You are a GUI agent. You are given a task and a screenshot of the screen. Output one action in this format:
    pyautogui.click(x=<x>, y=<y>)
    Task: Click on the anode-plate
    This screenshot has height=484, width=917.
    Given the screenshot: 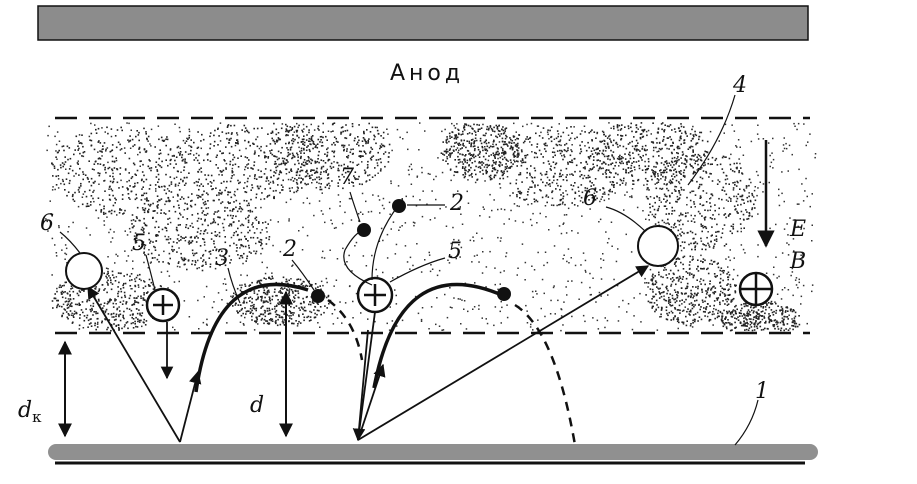 What is the action you would take?
    pyautogui.click(x=423, y=23)
    